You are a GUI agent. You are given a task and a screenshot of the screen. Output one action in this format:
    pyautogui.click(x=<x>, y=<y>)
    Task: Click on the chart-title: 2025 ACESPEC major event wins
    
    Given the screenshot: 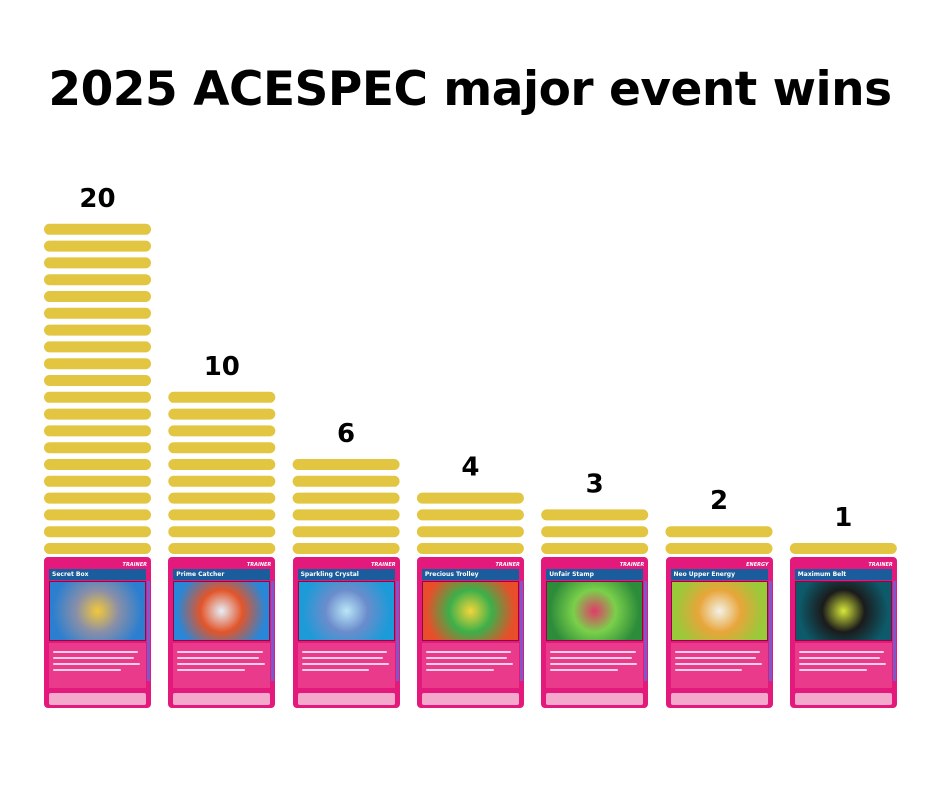 What is the action you would take?
    pyautogui.click(x=470, y=89)
    